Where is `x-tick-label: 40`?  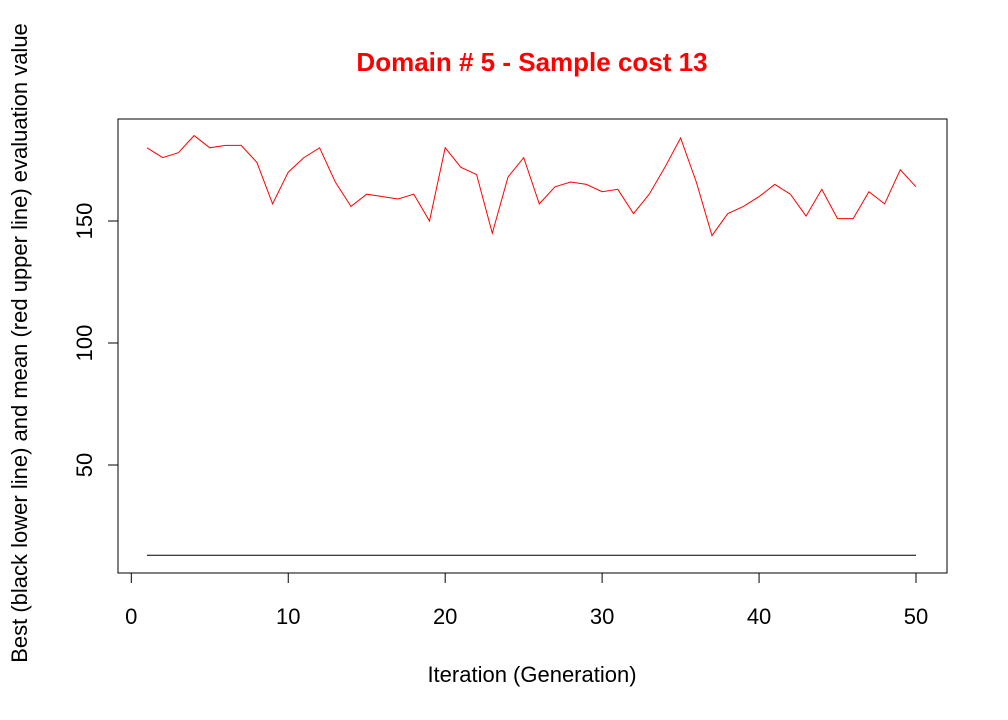 x-tick-label: 40 is located at coordinates (759, 616).